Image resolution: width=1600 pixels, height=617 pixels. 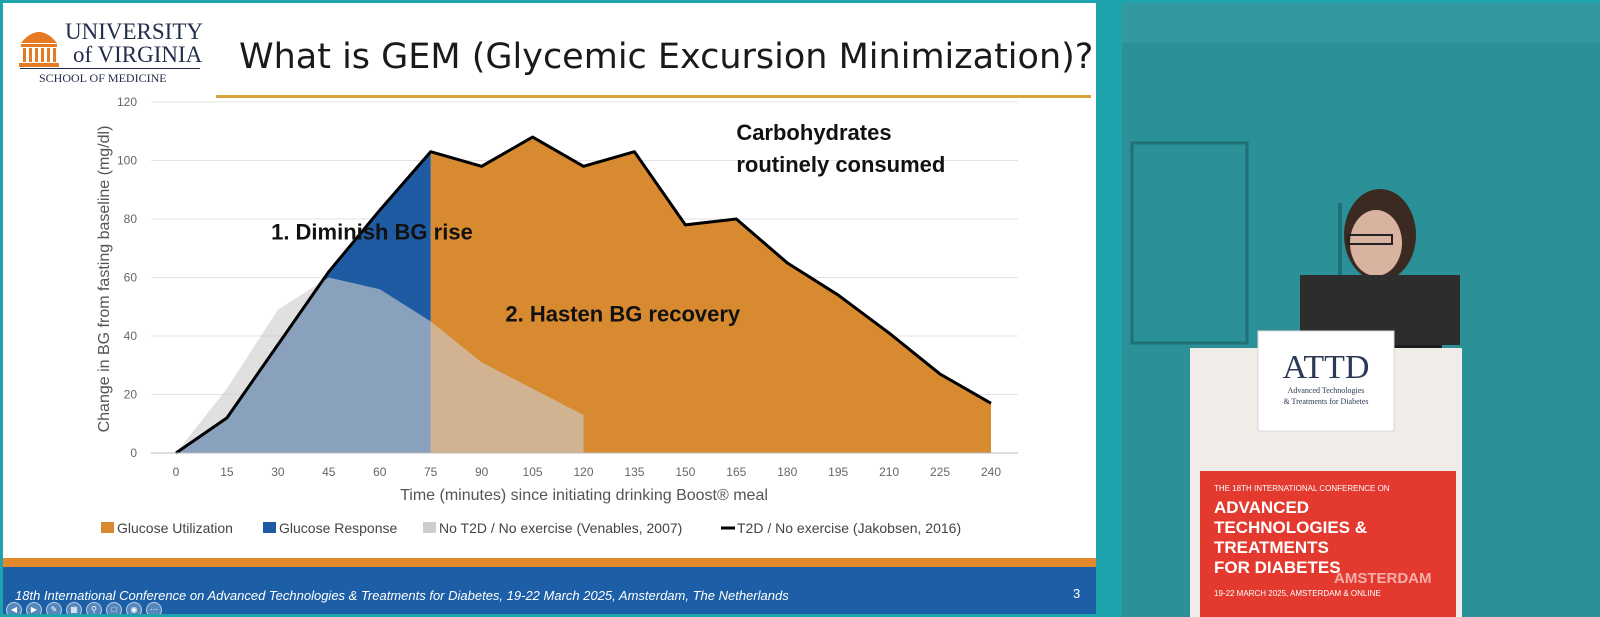 What do you see at coordinates (840, 164) in the screenshot?
I see `annotation: routinely consumed` at bounding box center [840, 164].